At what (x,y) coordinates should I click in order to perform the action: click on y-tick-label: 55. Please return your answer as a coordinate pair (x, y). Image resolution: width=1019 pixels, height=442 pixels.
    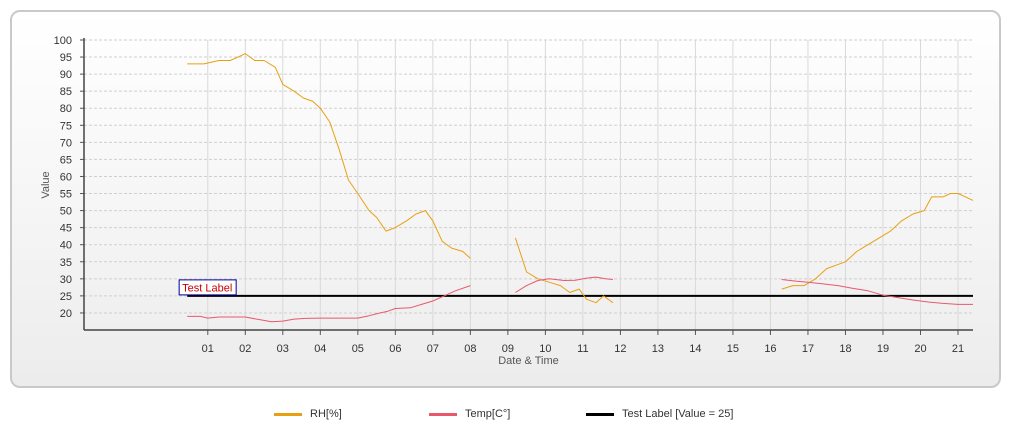
    Looking at the image, I should click on (66, 195).